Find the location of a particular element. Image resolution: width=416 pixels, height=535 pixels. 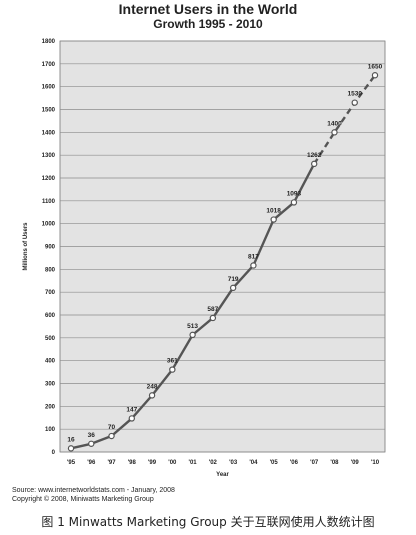

y-tick-label: 500 is located at coordinates (50, 339).